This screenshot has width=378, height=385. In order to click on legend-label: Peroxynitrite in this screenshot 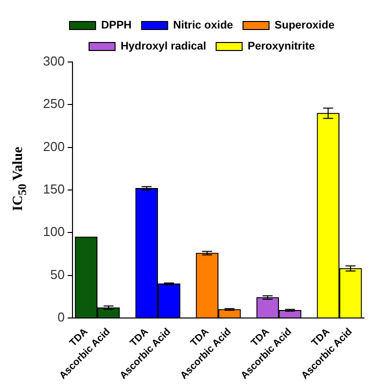, I will do `click(281, 46)`.